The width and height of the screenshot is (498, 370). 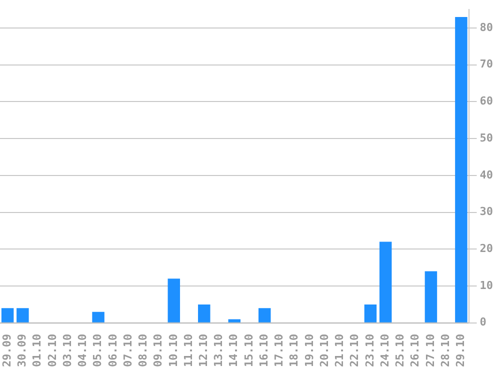 I want to click on x-tick-label: 15.10, so click(x=249, y=351).